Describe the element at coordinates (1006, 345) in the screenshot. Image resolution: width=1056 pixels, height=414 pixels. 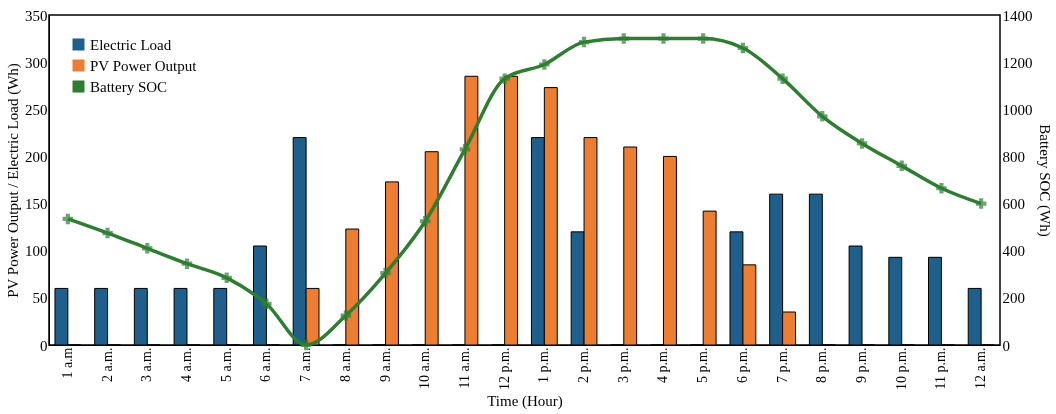
I see `y2-tick-label: 0` at that location.